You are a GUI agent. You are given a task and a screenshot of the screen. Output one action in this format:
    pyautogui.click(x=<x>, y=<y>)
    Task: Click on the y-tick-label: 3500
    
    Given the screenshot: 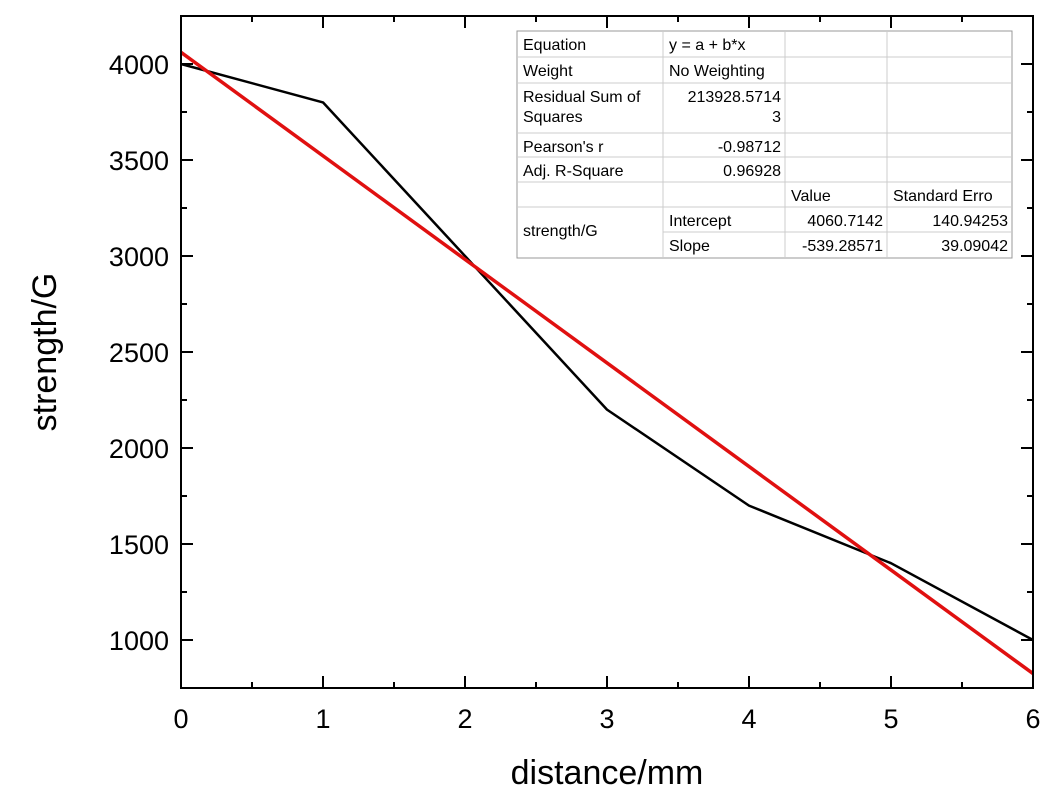 What is the action you would take?
    pyautogui.click(x=139, y=161)
    